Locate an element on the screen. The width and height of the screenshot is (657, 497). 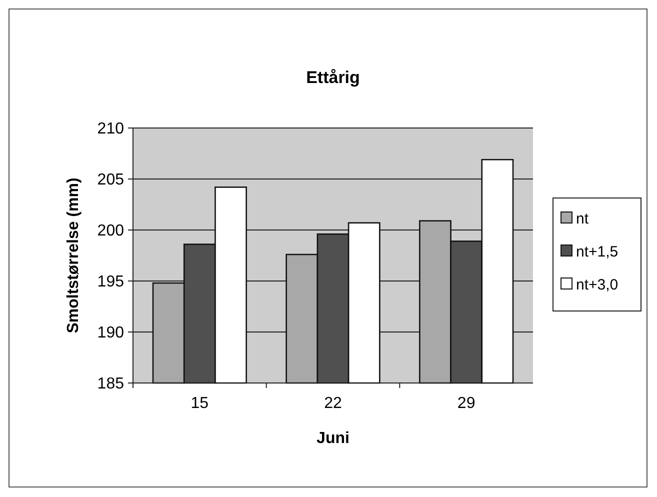
y-tick-label: 210 is located at coordinates (110, 129).